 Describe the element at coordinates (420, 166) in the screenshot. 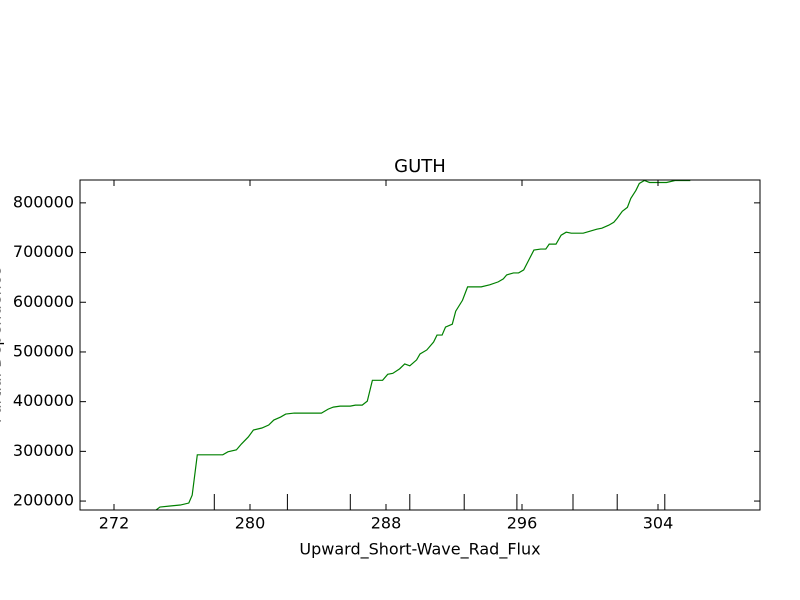

I see `chart-title: GUTH` at that location.